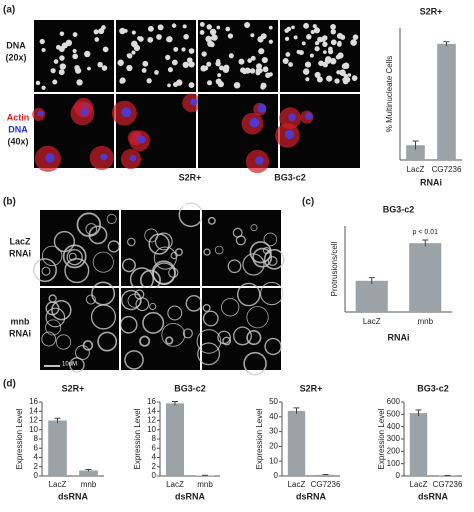 The image size is (474, 512). I want to click on annotation: p < 0.01, so click(426, 232).